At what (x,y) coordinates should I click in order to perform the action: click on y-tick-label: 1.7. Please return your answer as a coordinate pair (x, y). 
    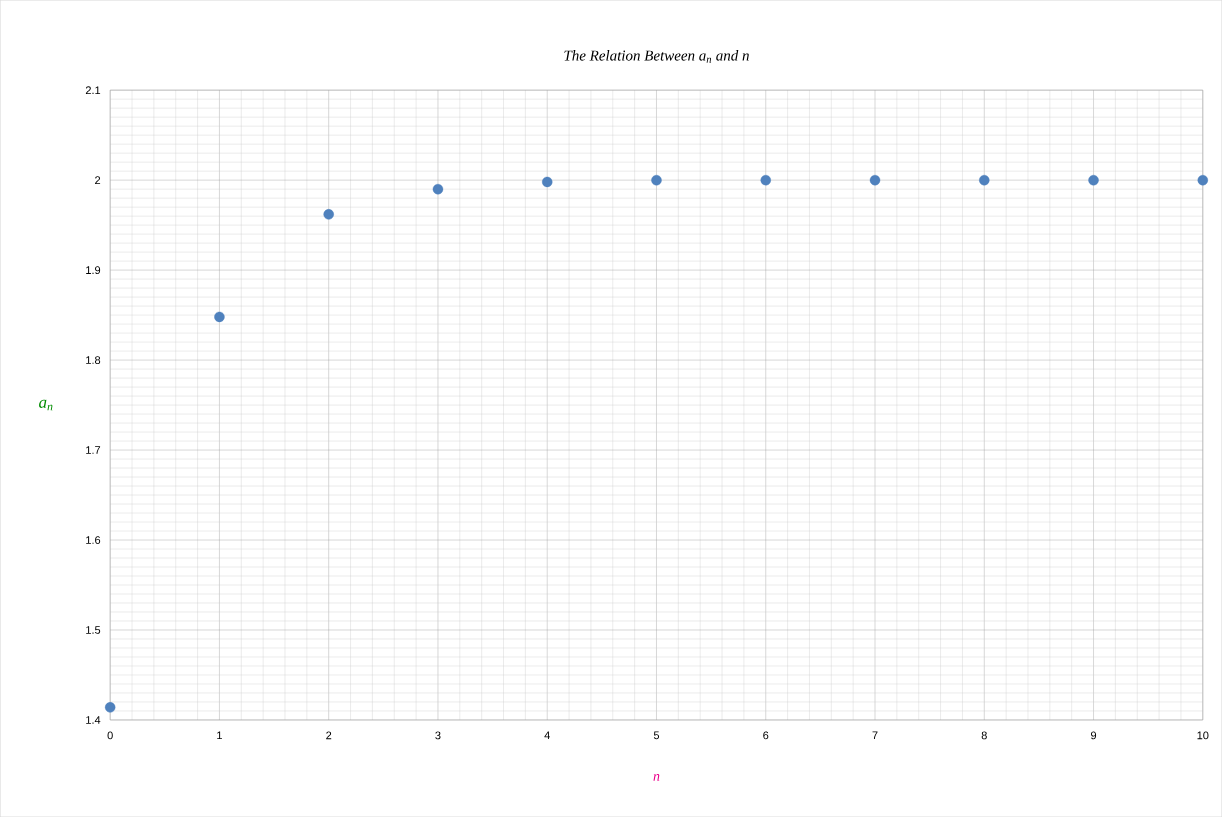
    Looking at the image, I should click on (93, 450).